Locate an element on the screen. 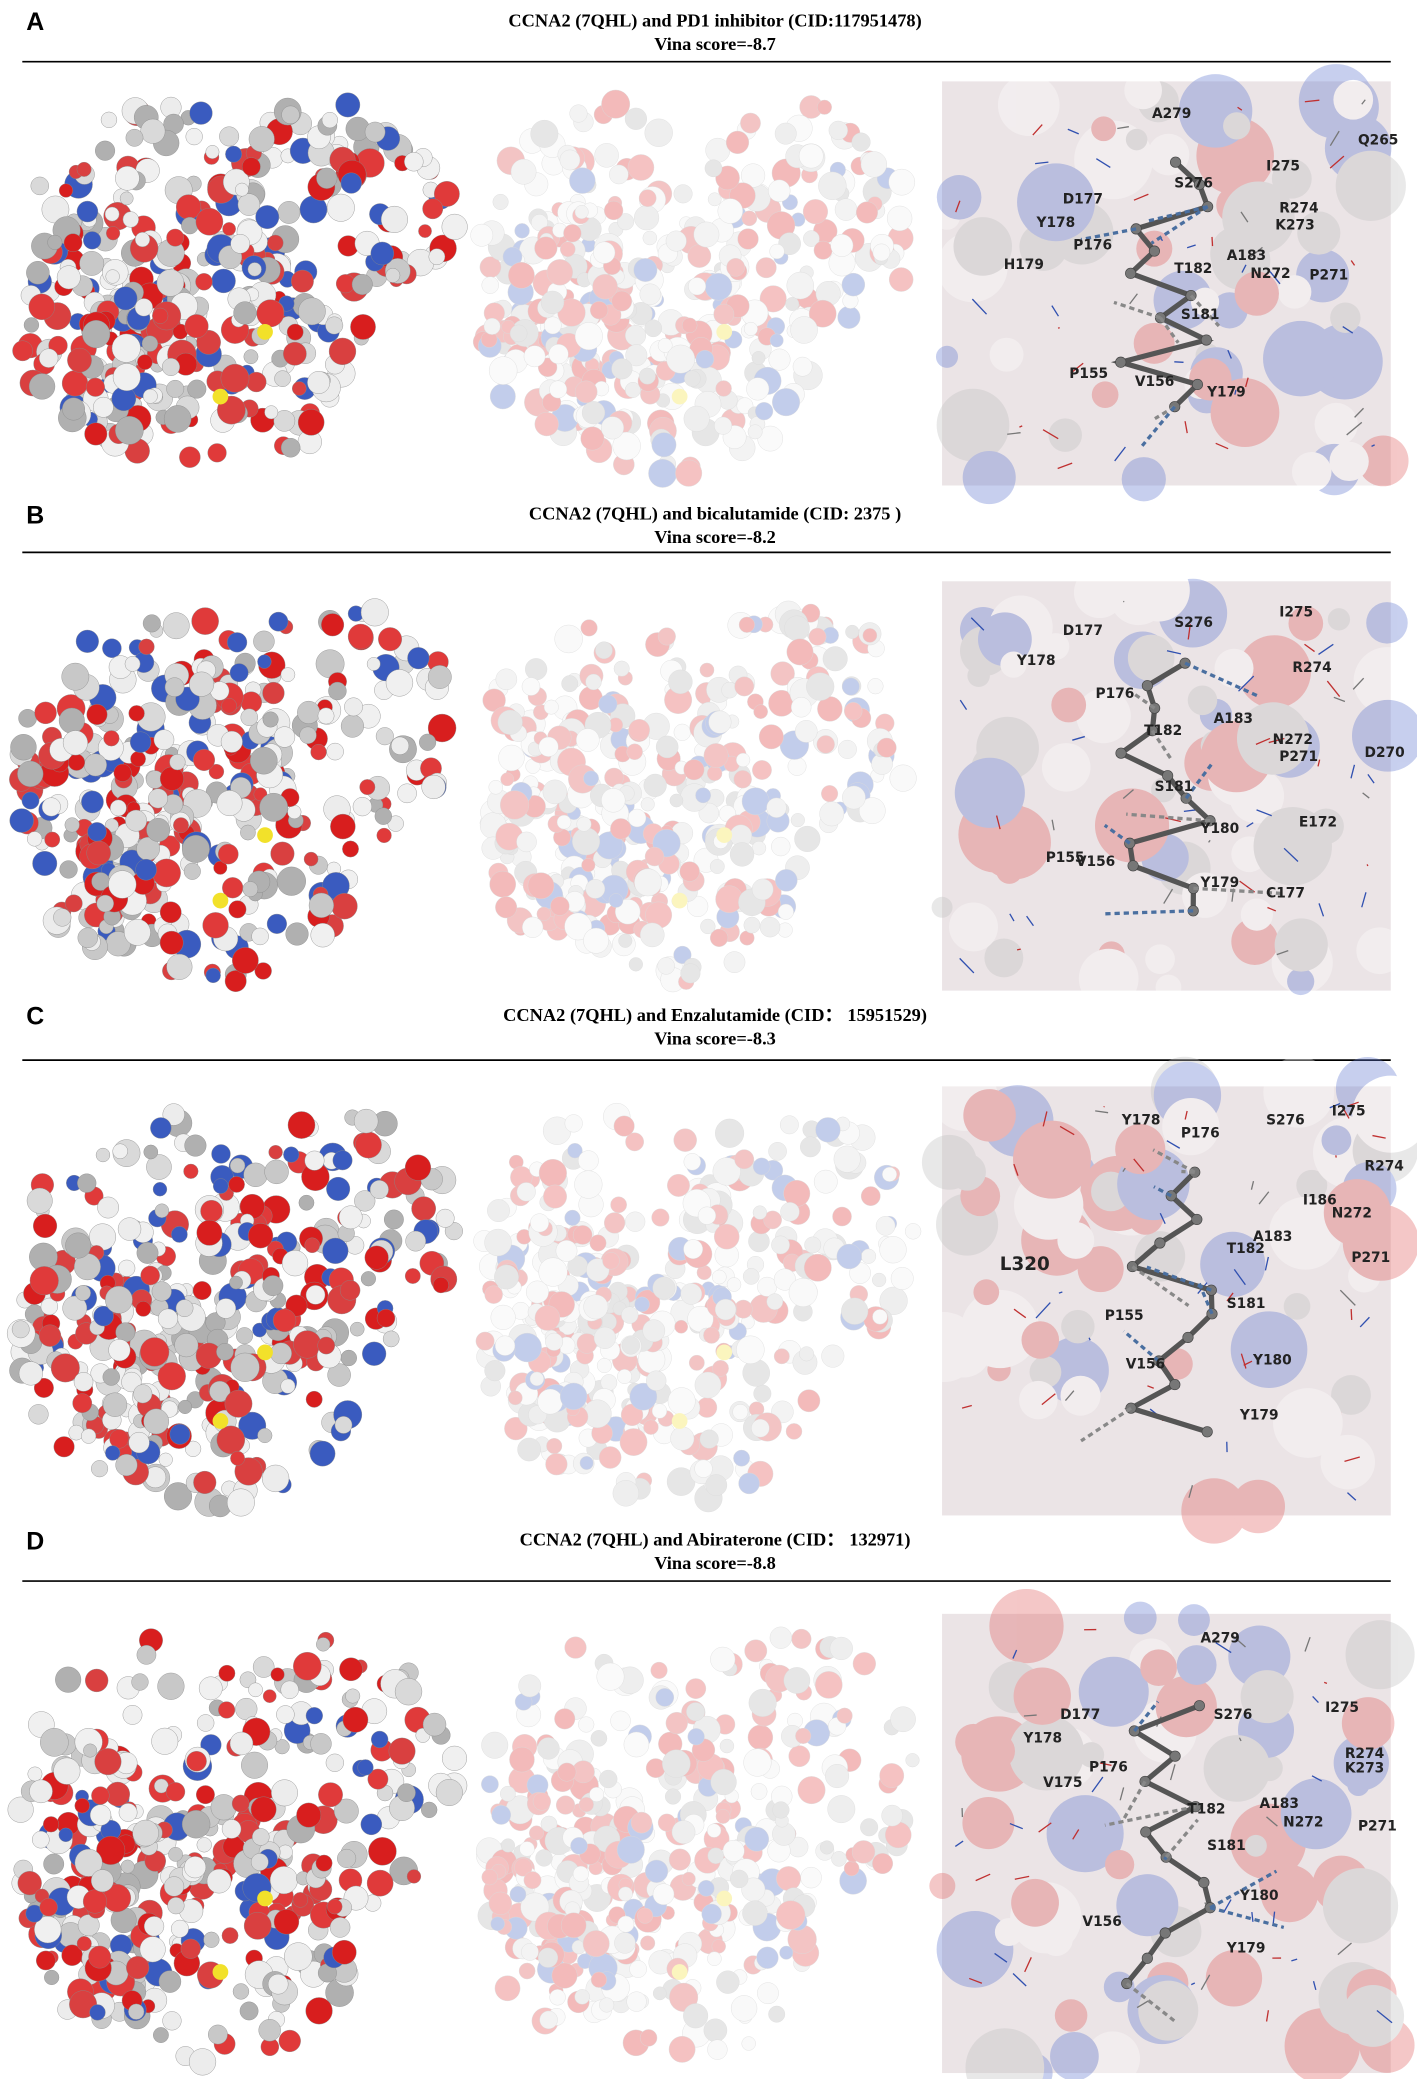 The image size is (1417, 2079). vina-score: Vina score=-8.8 is located at coordinates (715, 1563).